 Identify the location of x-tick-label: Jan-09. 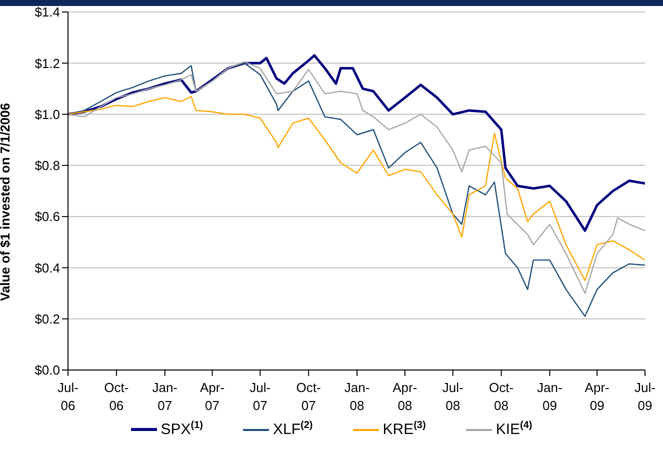
(549, 396).